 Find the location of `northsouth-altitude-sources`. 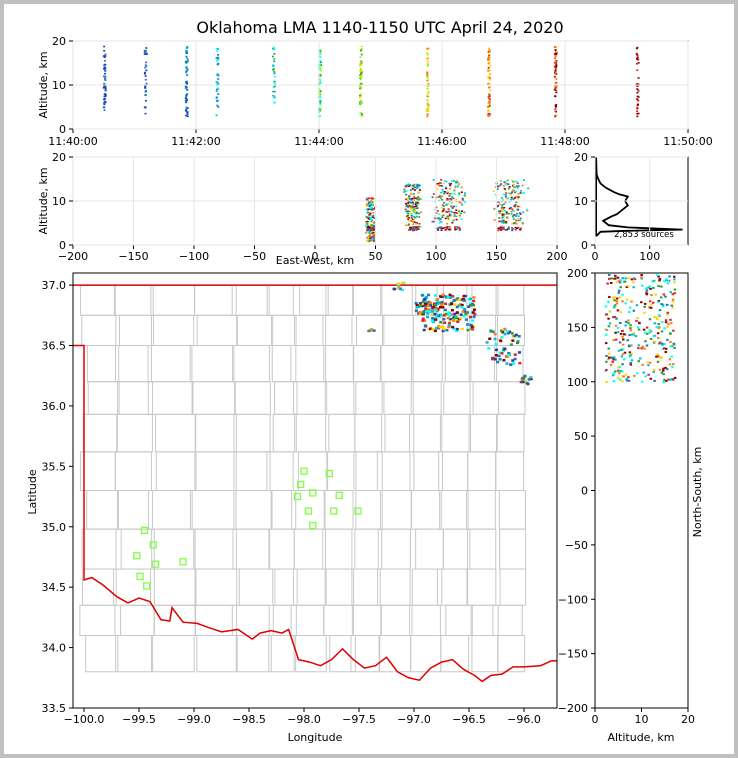

northsouth-altitude-sources is located at coordinates (640, 329).